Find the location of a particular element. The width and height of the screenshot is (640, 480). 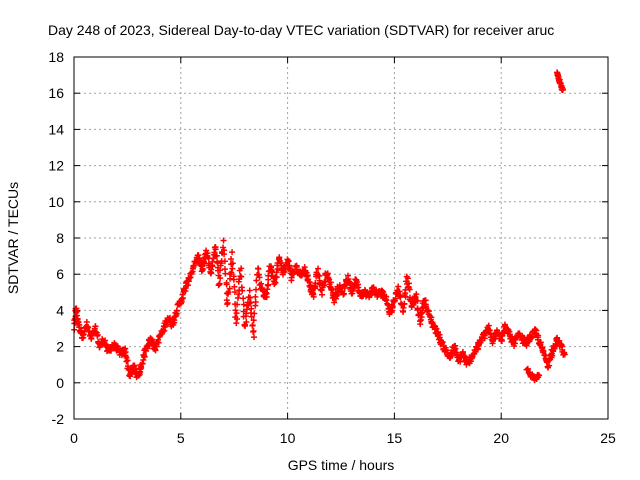

y-tick-label: 8 is located at coordinates (60, 238).